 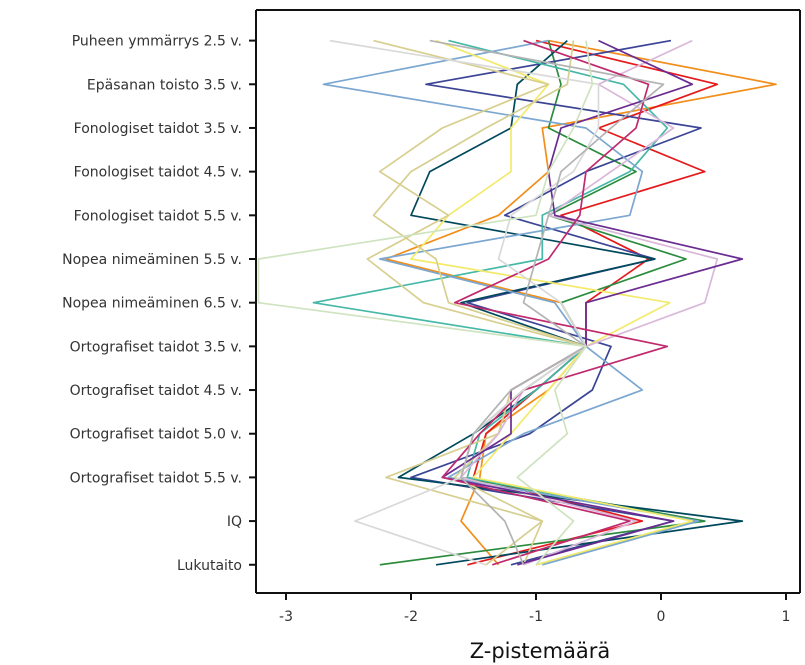 What do you see at coordinates (164, 85) in the screenshot?
I see `y-tick-label: Epäsanan toisto 3.5 v.` at bounding box center [164, 85].